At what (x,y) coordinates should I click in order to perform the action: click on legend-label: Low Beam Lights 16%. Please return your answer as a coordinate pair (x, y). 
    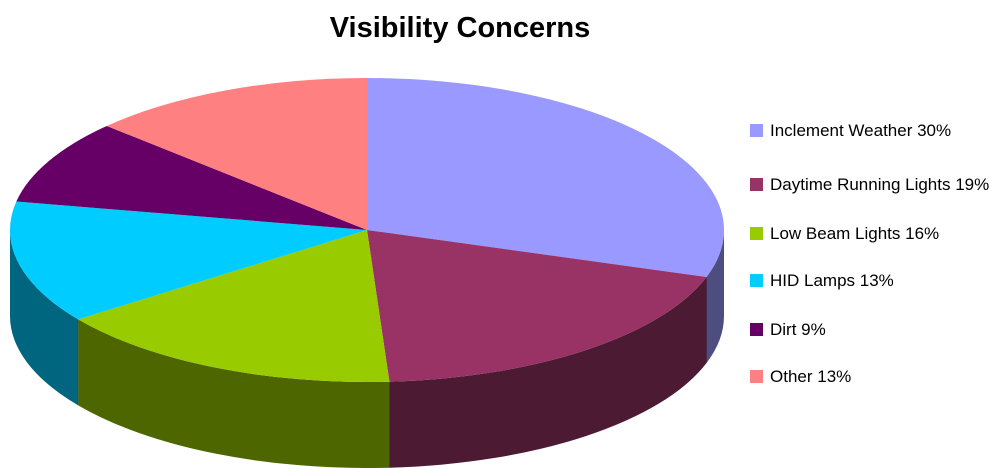
    Looking at the image, I should click on (855, 233).